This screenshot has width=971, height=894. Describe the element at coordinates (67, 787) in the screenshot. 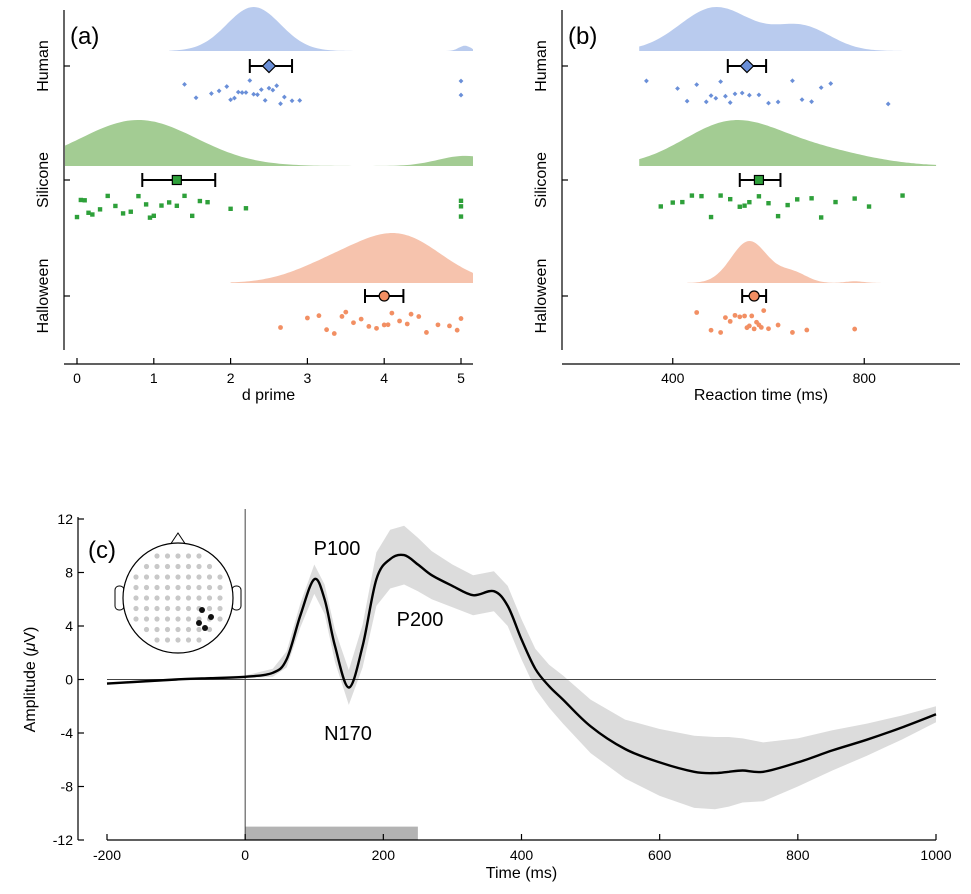

I see `y-tick-label: -8` at that location.